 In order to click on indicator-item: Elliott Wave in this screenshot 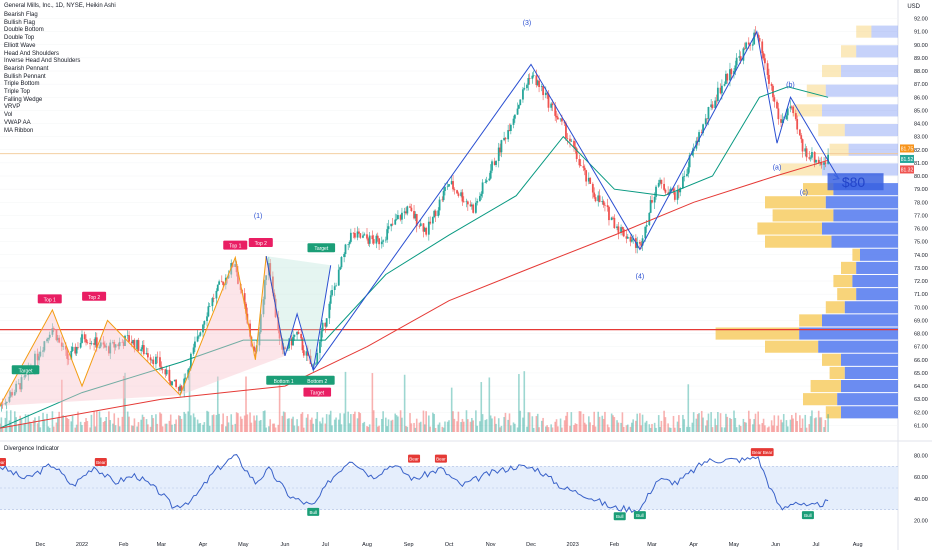, I will do `click(20, 45)`.